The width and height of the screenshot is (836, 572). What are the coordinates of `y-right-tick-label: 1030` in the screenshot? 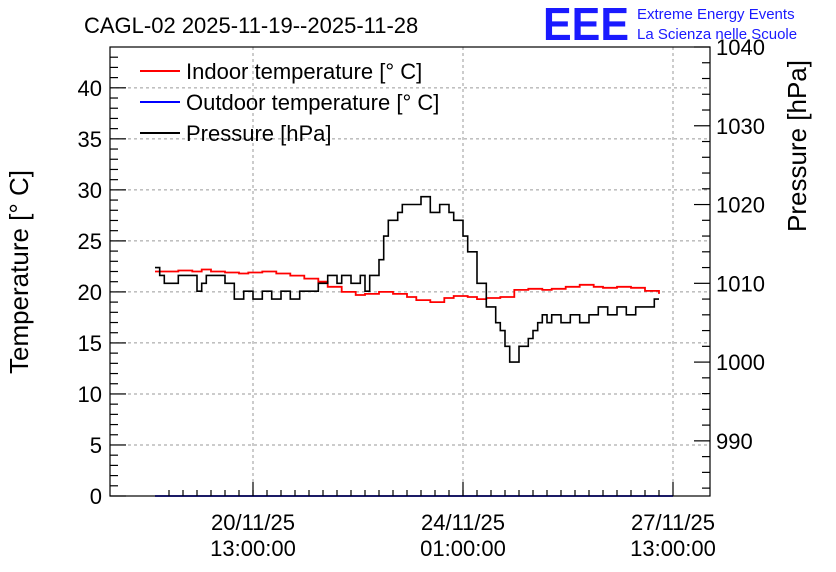 It's located at (740, 126).